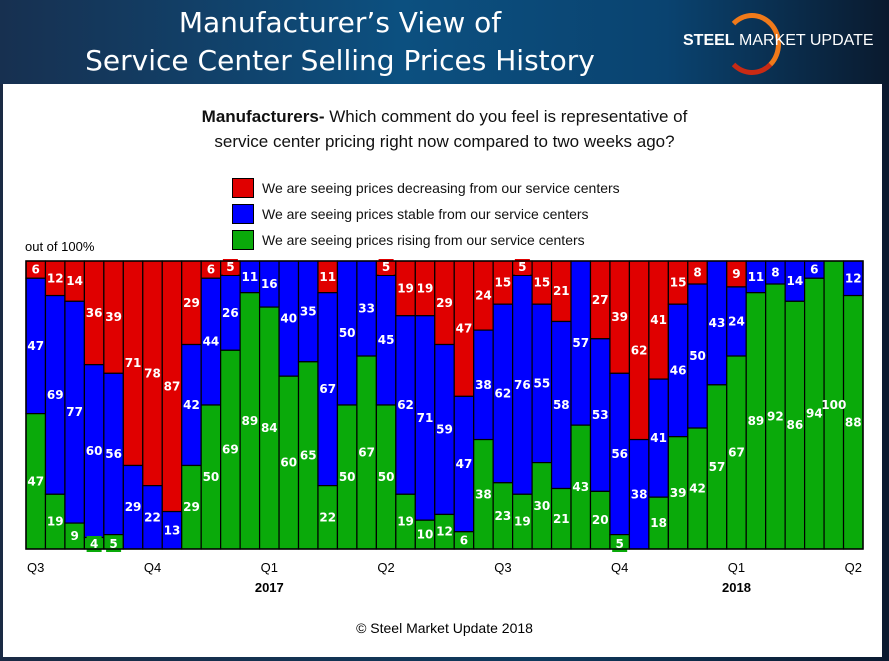 Image resolution: width=889 pixels, height=661 pixels. I want to click on data-label: 58, so click(561, 405).